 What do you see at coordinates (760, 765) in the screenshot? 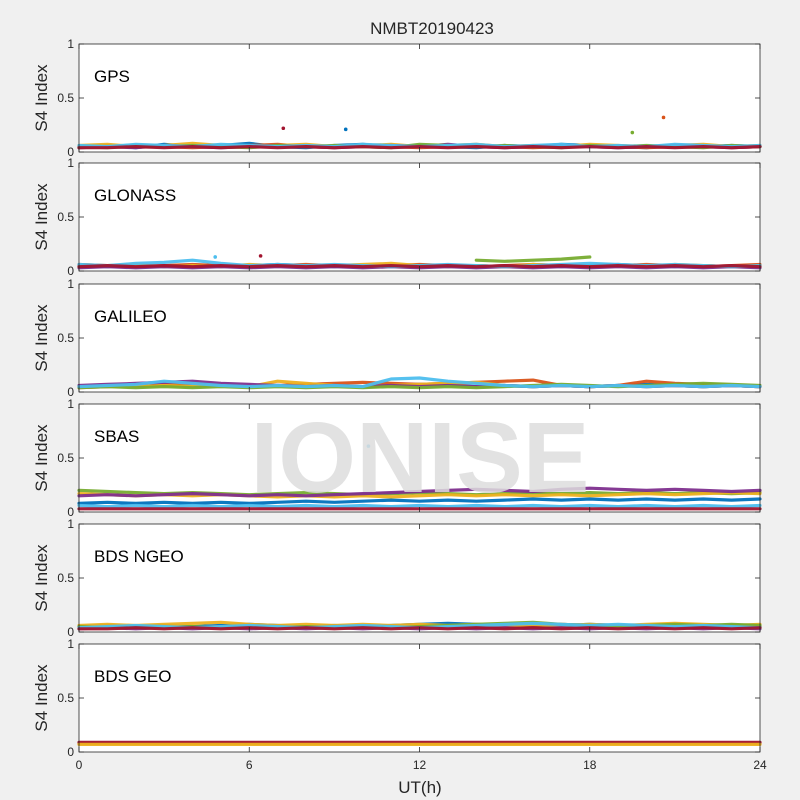
I see `x-tick-label: 24` at bounding box center [760, 765].